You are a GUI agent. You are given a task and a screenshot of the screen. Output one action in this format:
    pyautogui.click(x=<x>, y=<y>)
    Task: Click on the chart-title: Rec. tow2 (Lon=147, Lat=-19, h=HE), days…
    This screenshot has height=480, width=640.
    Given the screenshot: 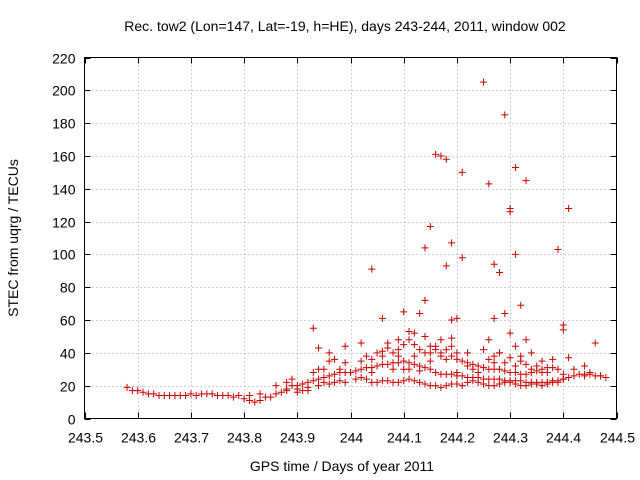 What is the action you would take?
    pyautogui.click(x=345, y=26)
    